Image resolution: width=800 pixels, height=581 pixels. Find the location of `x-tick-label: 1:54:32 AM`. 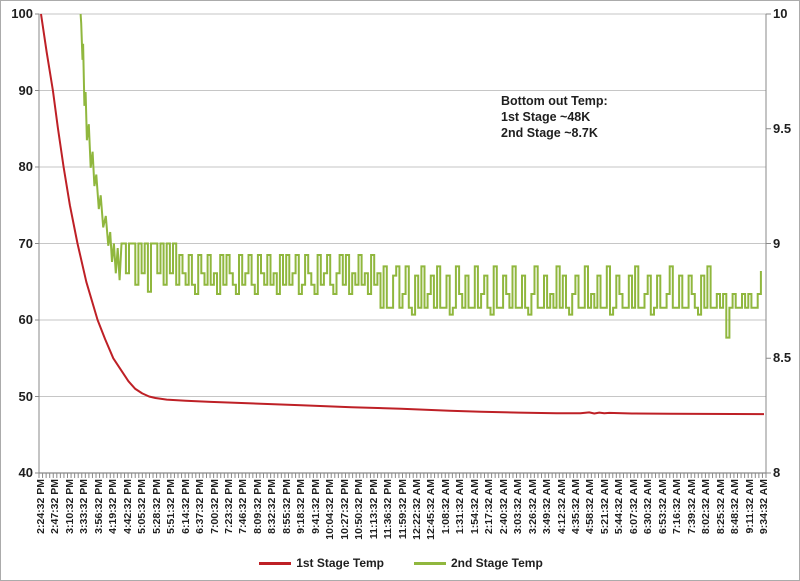

x-tick-label: 1:54:32 AM is located at coordinates (474, 507).